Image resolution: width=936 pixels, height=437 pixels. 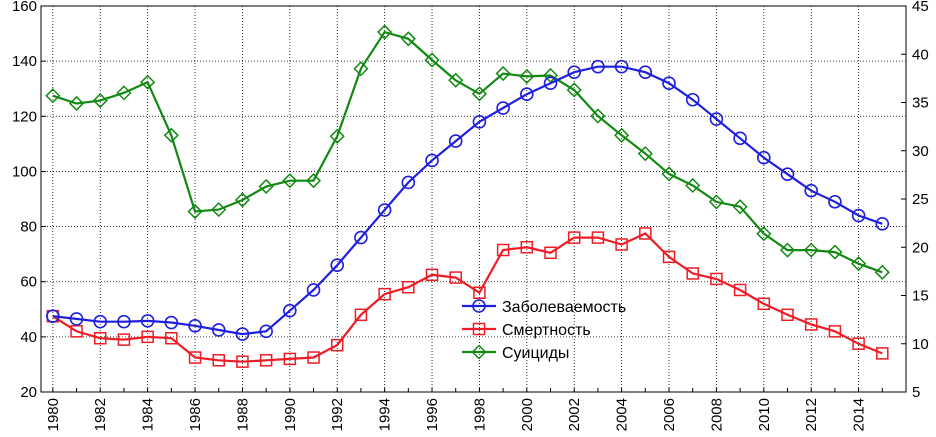 What do you see at coordinates (100, 414) in the screenshot?
I see `x-tick-label: 1982` at bounding box center [100, 414].